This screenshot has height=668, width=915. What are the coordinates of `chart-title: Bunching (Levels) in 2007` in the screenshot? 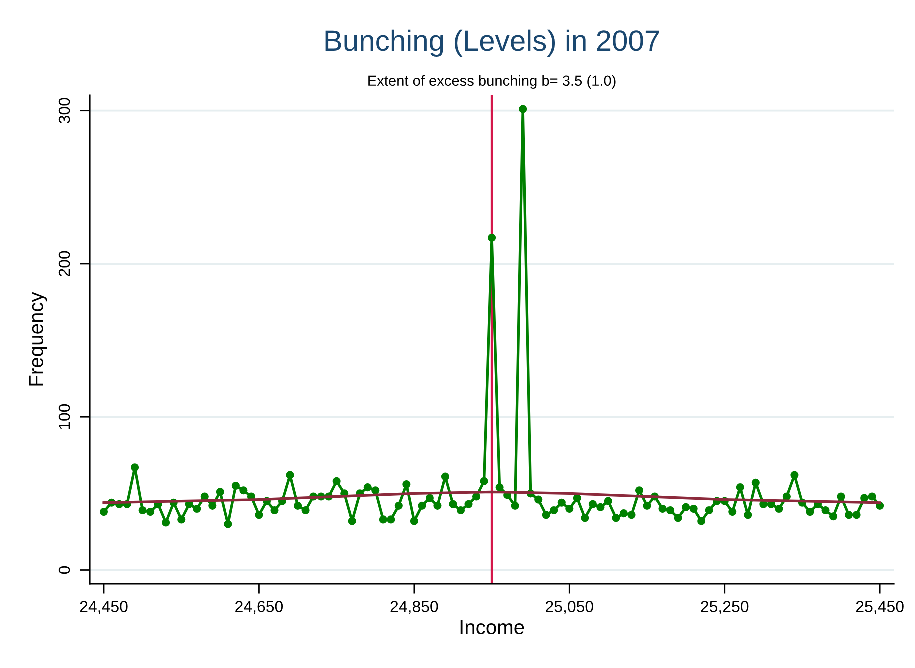 It's located at (493, 44).